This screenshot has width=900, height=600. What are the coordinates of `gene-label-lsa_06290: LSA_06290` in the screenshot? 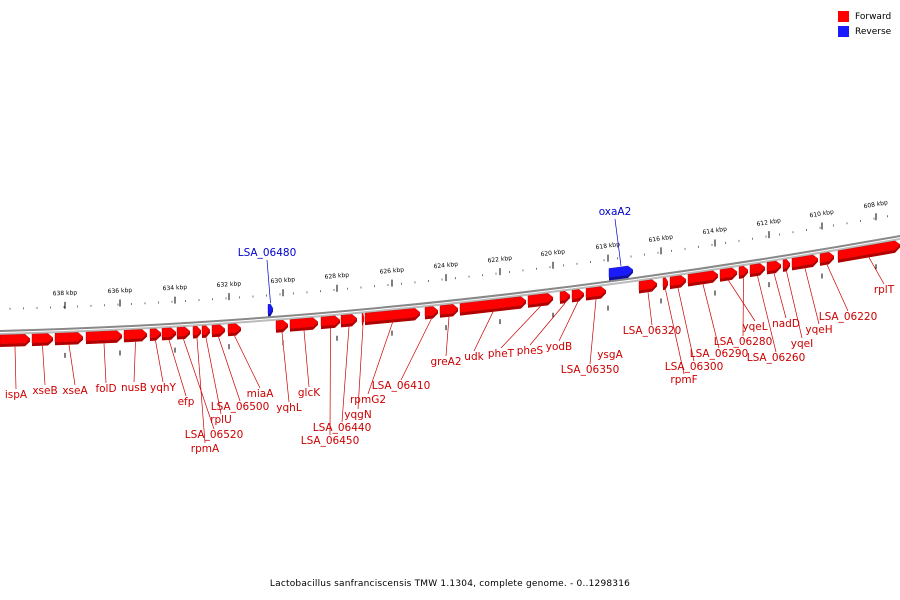 It's located at (719, 354).